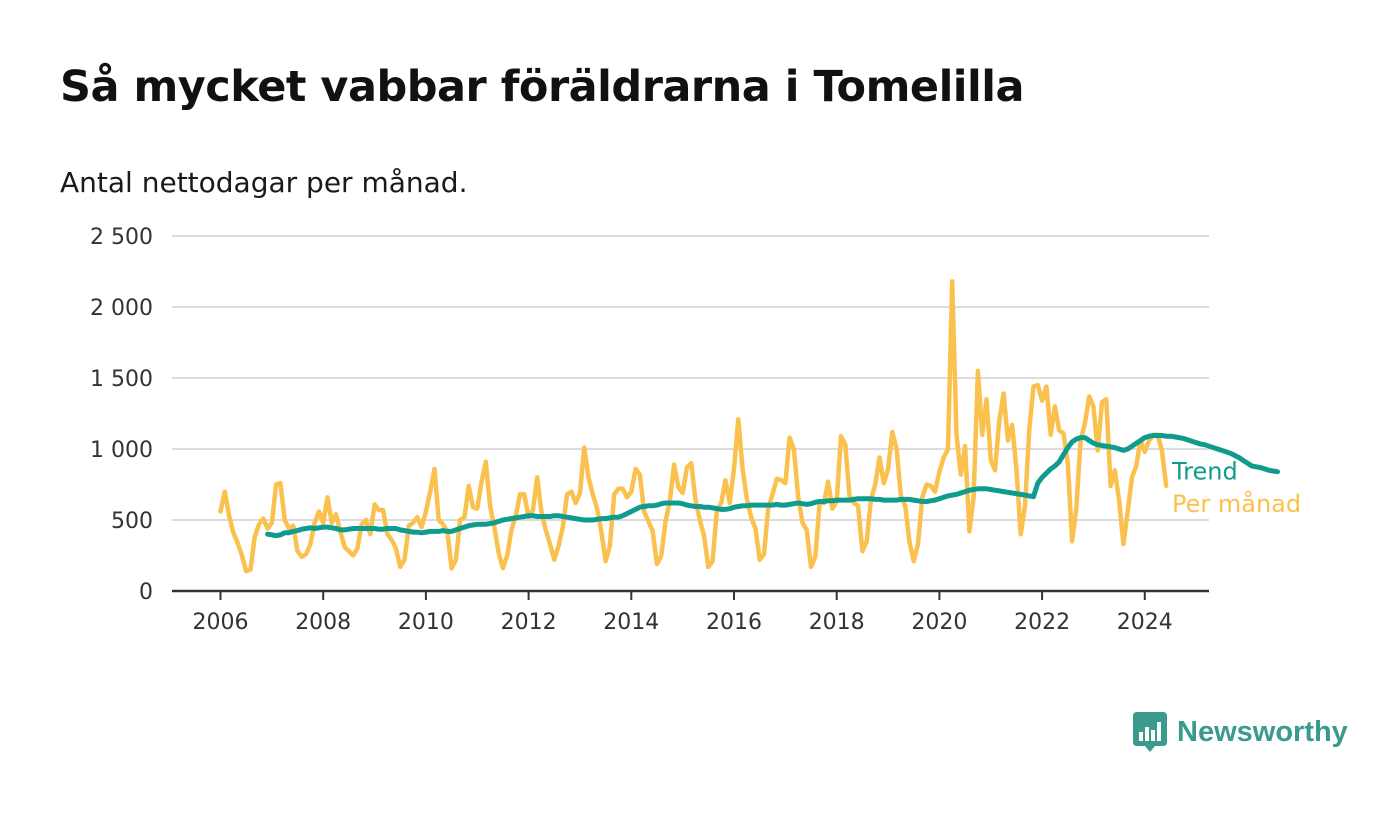 The width and height of the screenshot is (1400, 813). I want to click on x-tick-label: 2010, so click(426, 622).